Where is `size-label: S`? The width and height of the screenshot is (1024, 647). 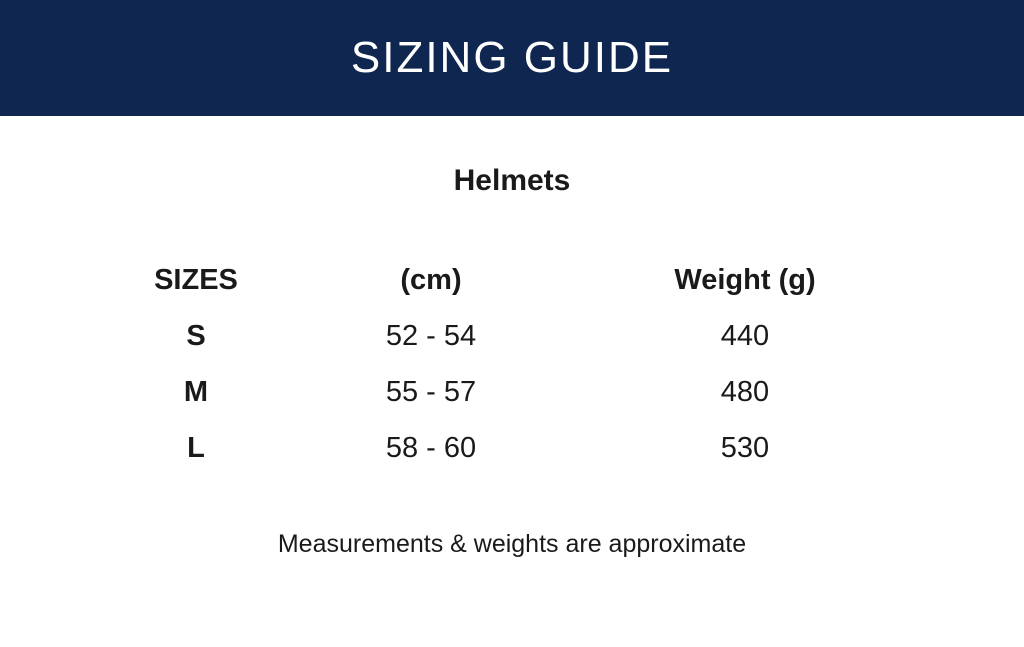 size-label: S is located at coordinates (196, 336).